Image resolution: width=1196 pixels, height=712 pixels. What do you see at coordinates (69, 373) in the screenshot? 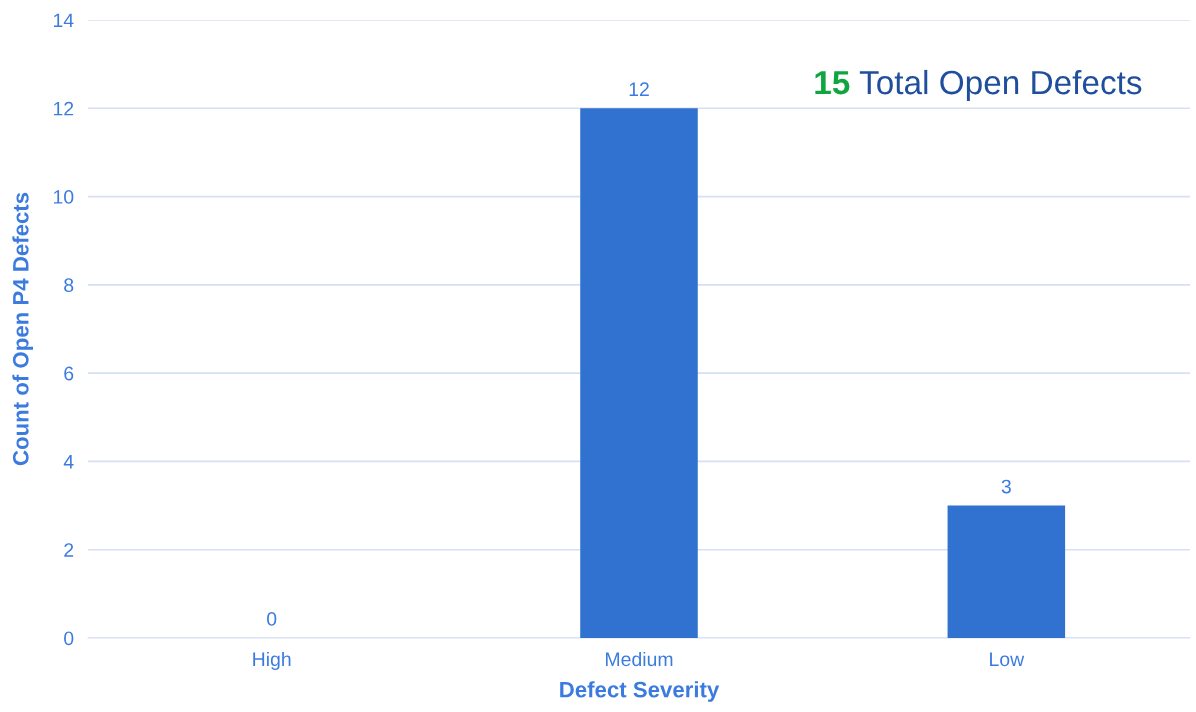
I see `y-tick-label: 6` at bounding box center [69, 373].